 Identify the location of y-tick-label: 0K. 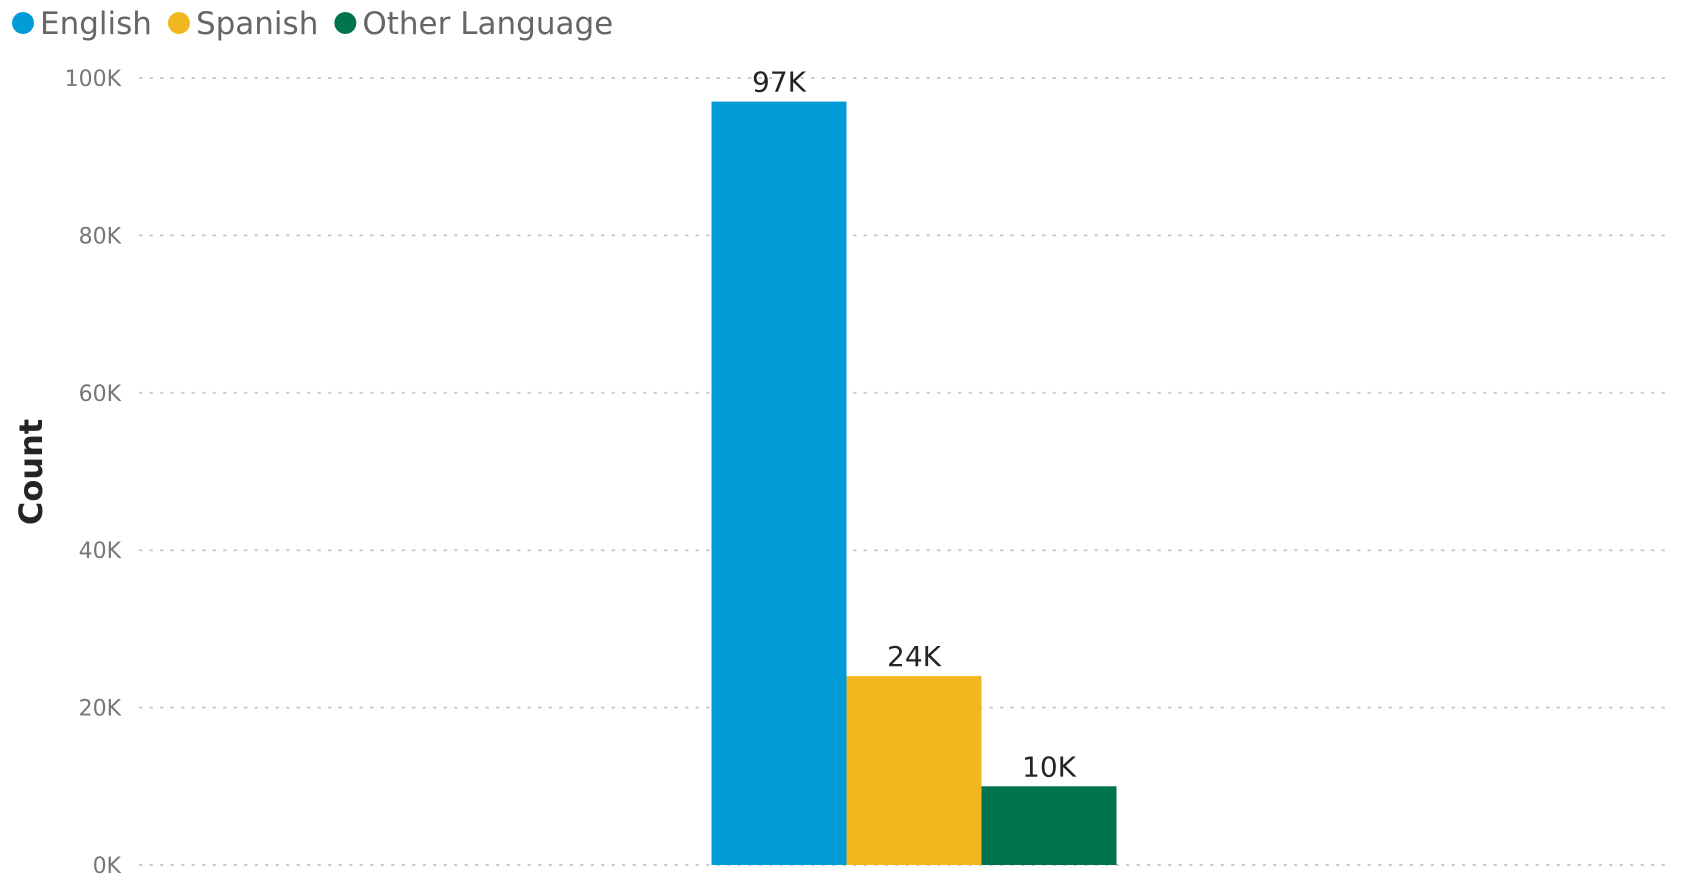
(107, 866).